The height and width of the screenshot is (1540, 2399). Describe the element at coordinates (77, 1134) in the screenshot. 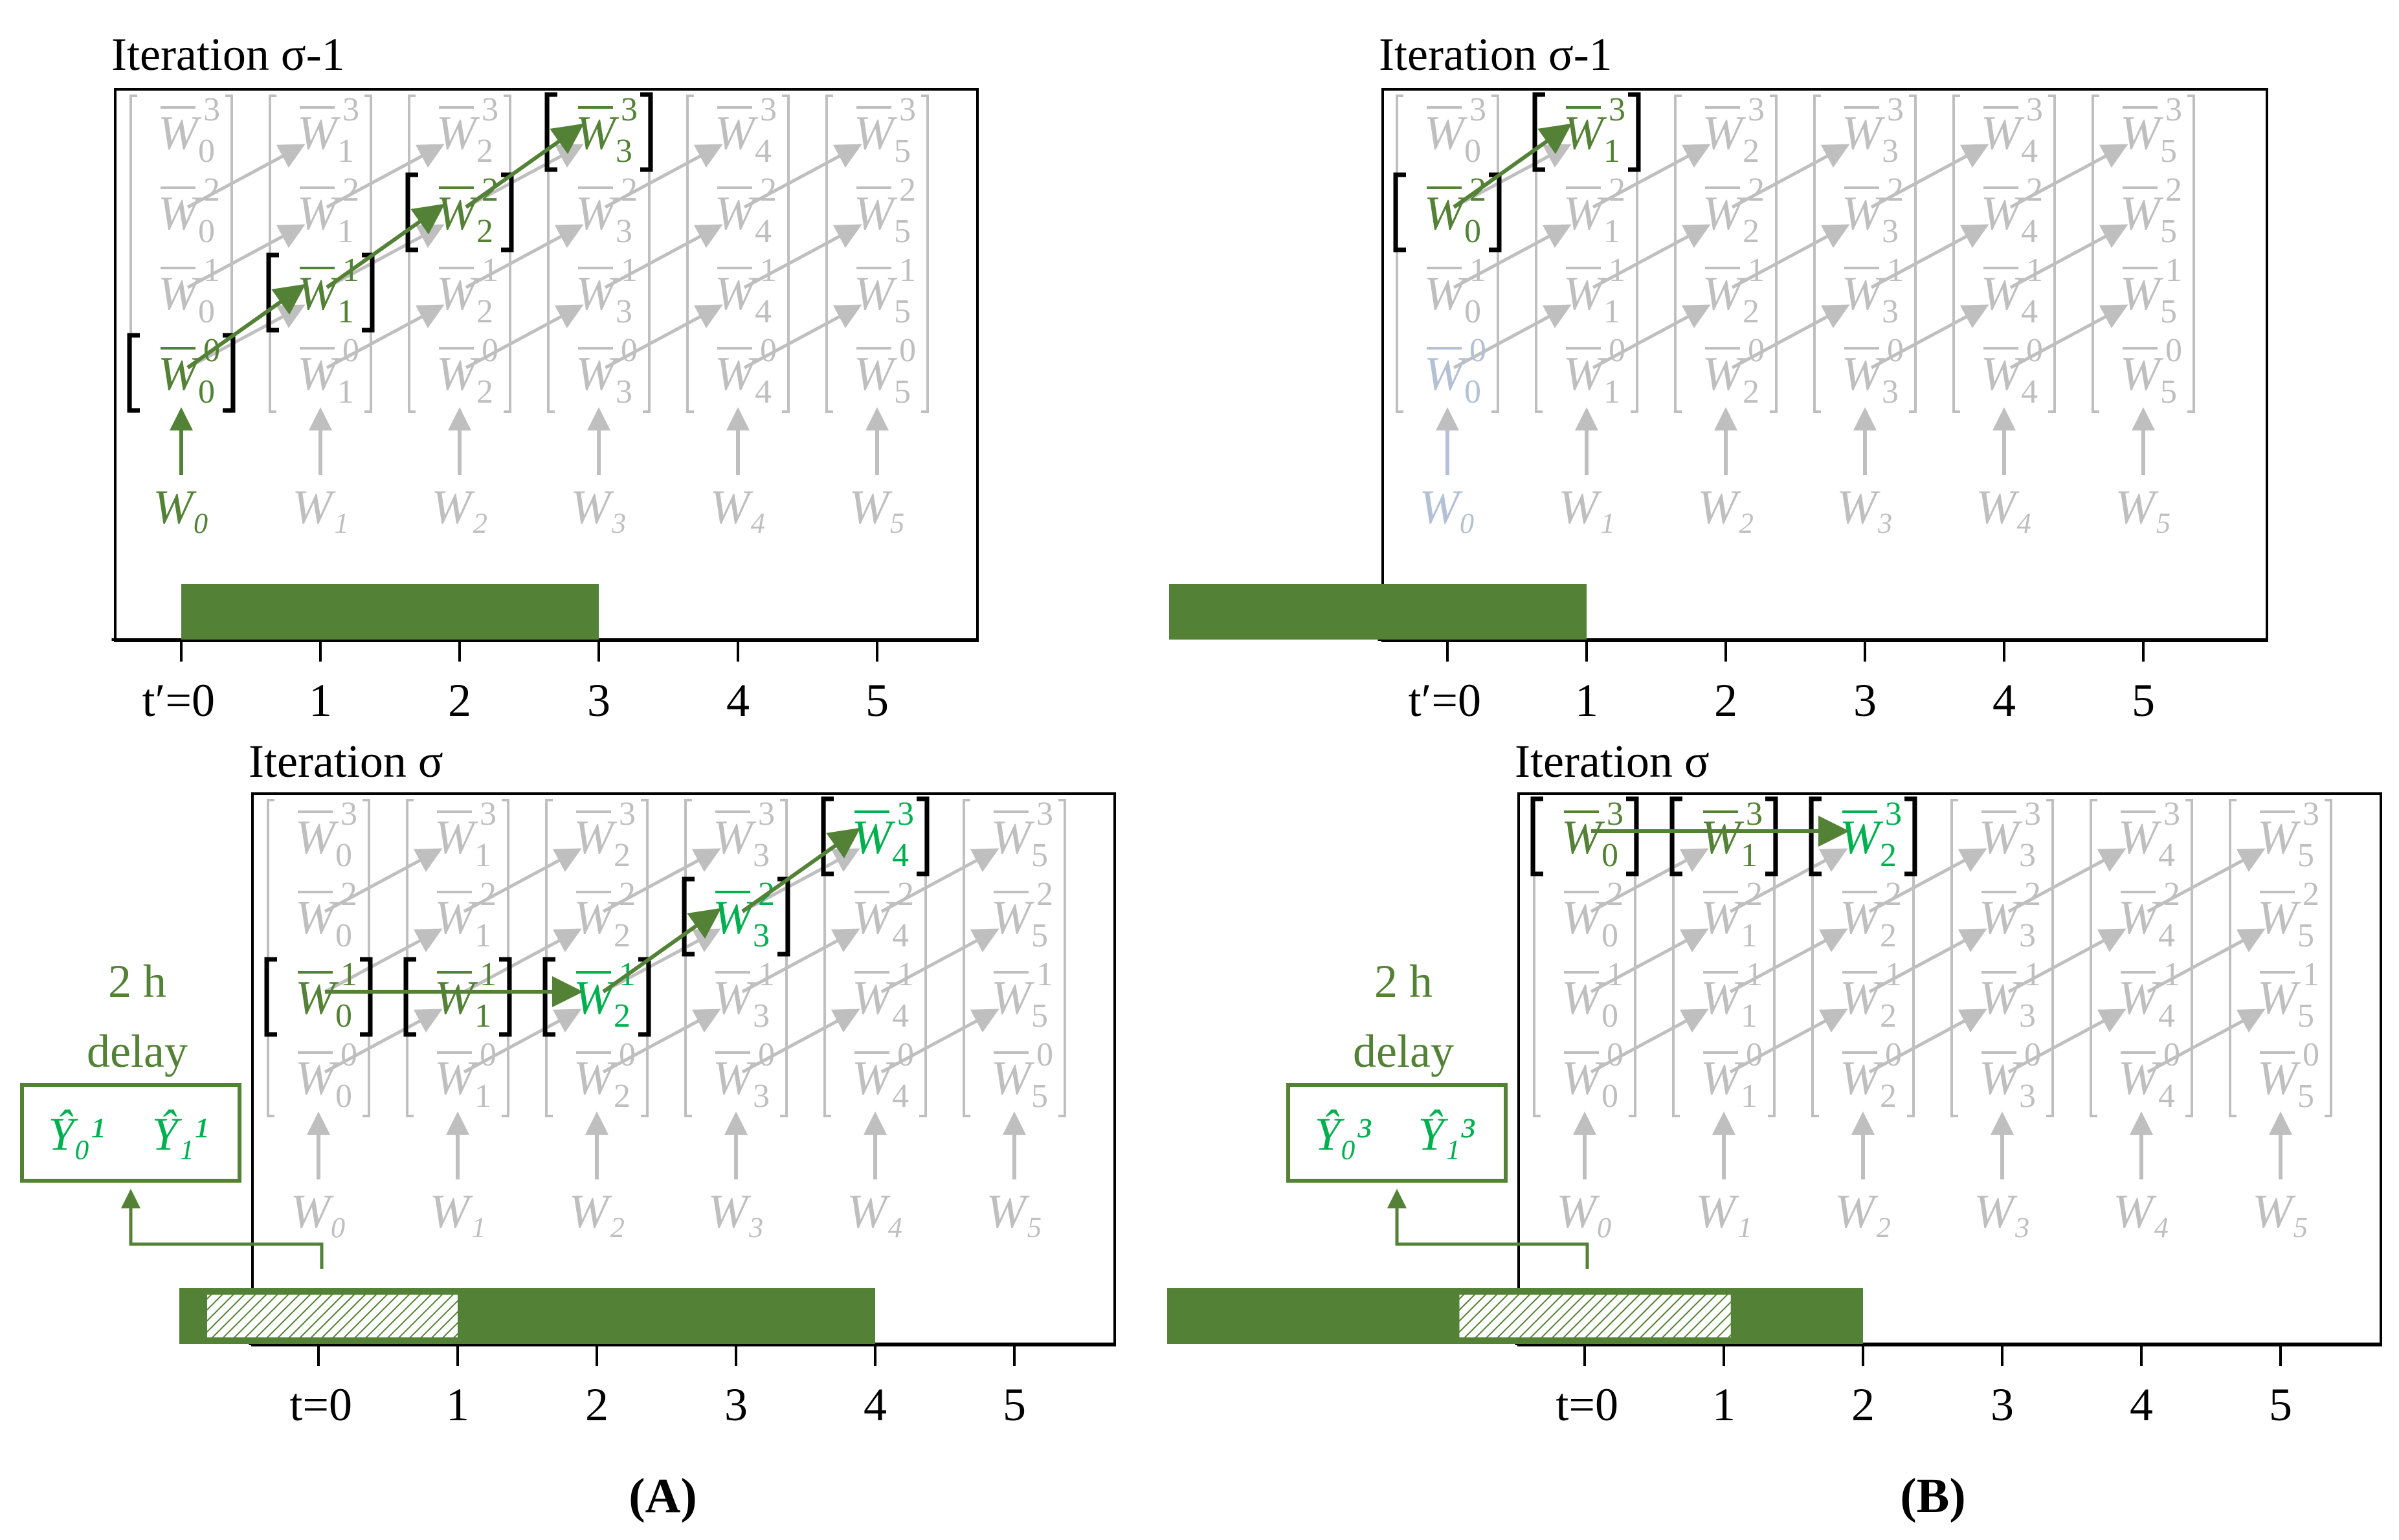

I see `prediction-A-0: Ŷ₀¹` at that location.